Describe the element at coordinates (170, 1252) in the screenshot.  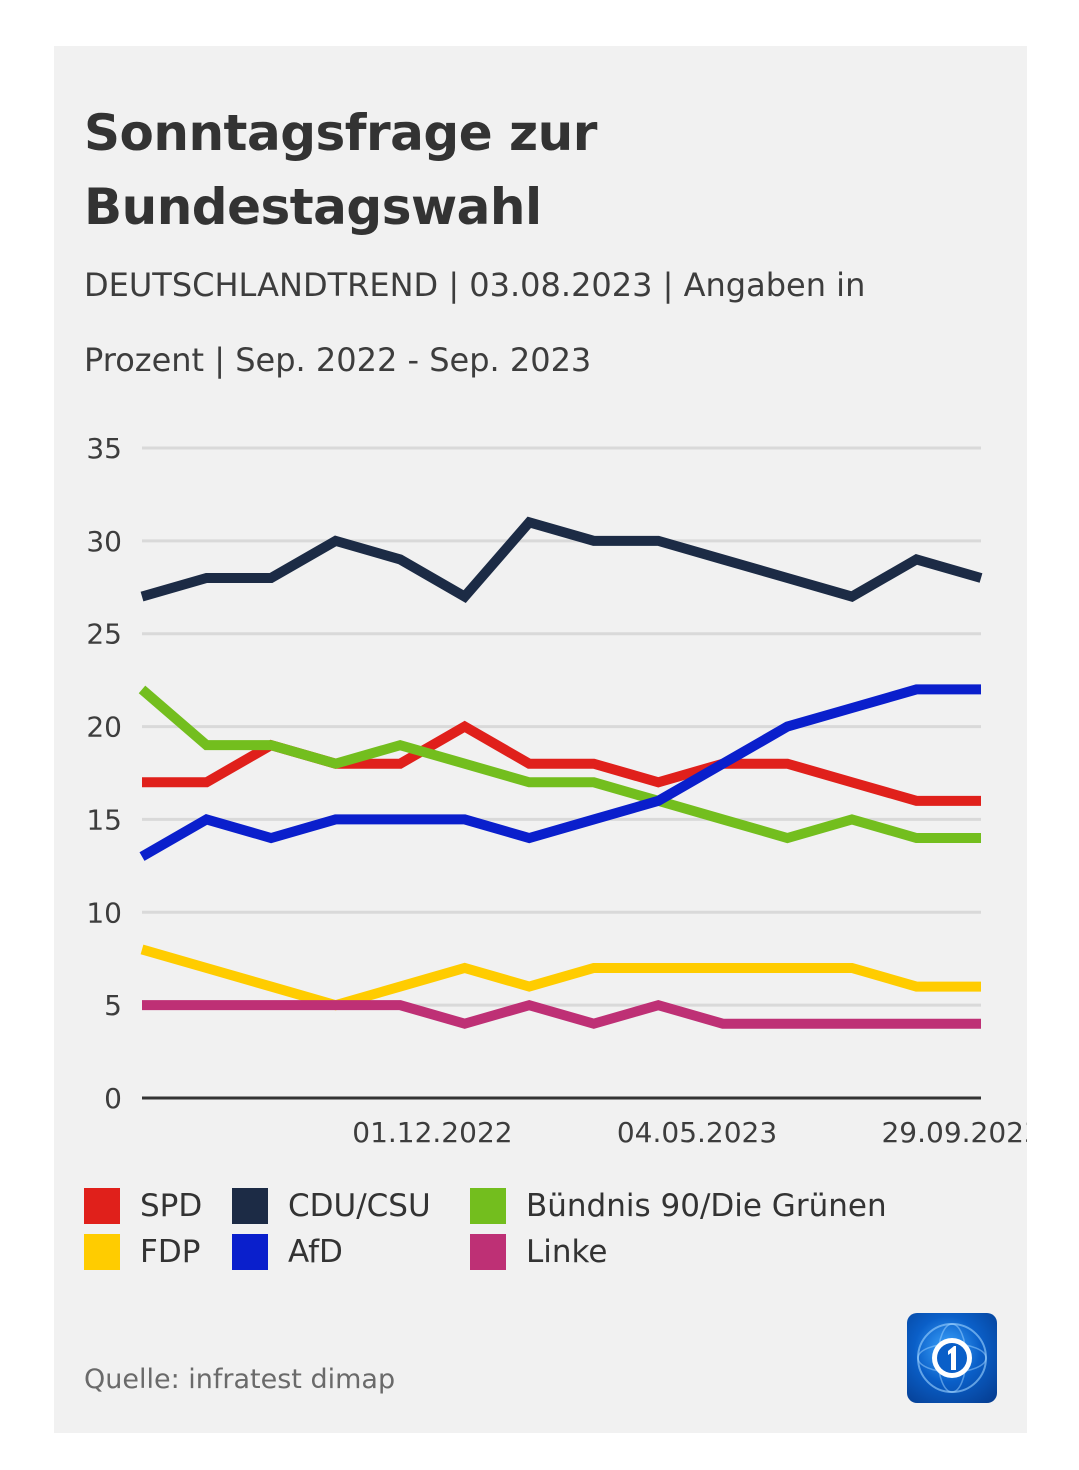
I see `legend-label: FDP` at that location.